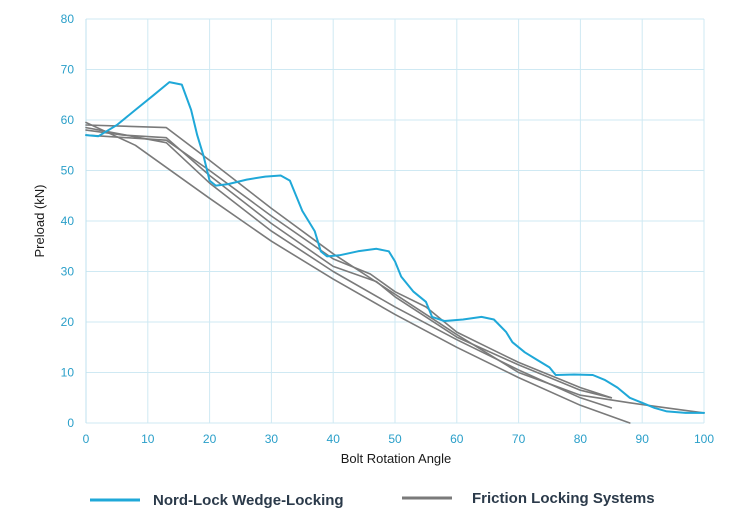  I want to click on x-tick-label: 30, so click(272, 439).